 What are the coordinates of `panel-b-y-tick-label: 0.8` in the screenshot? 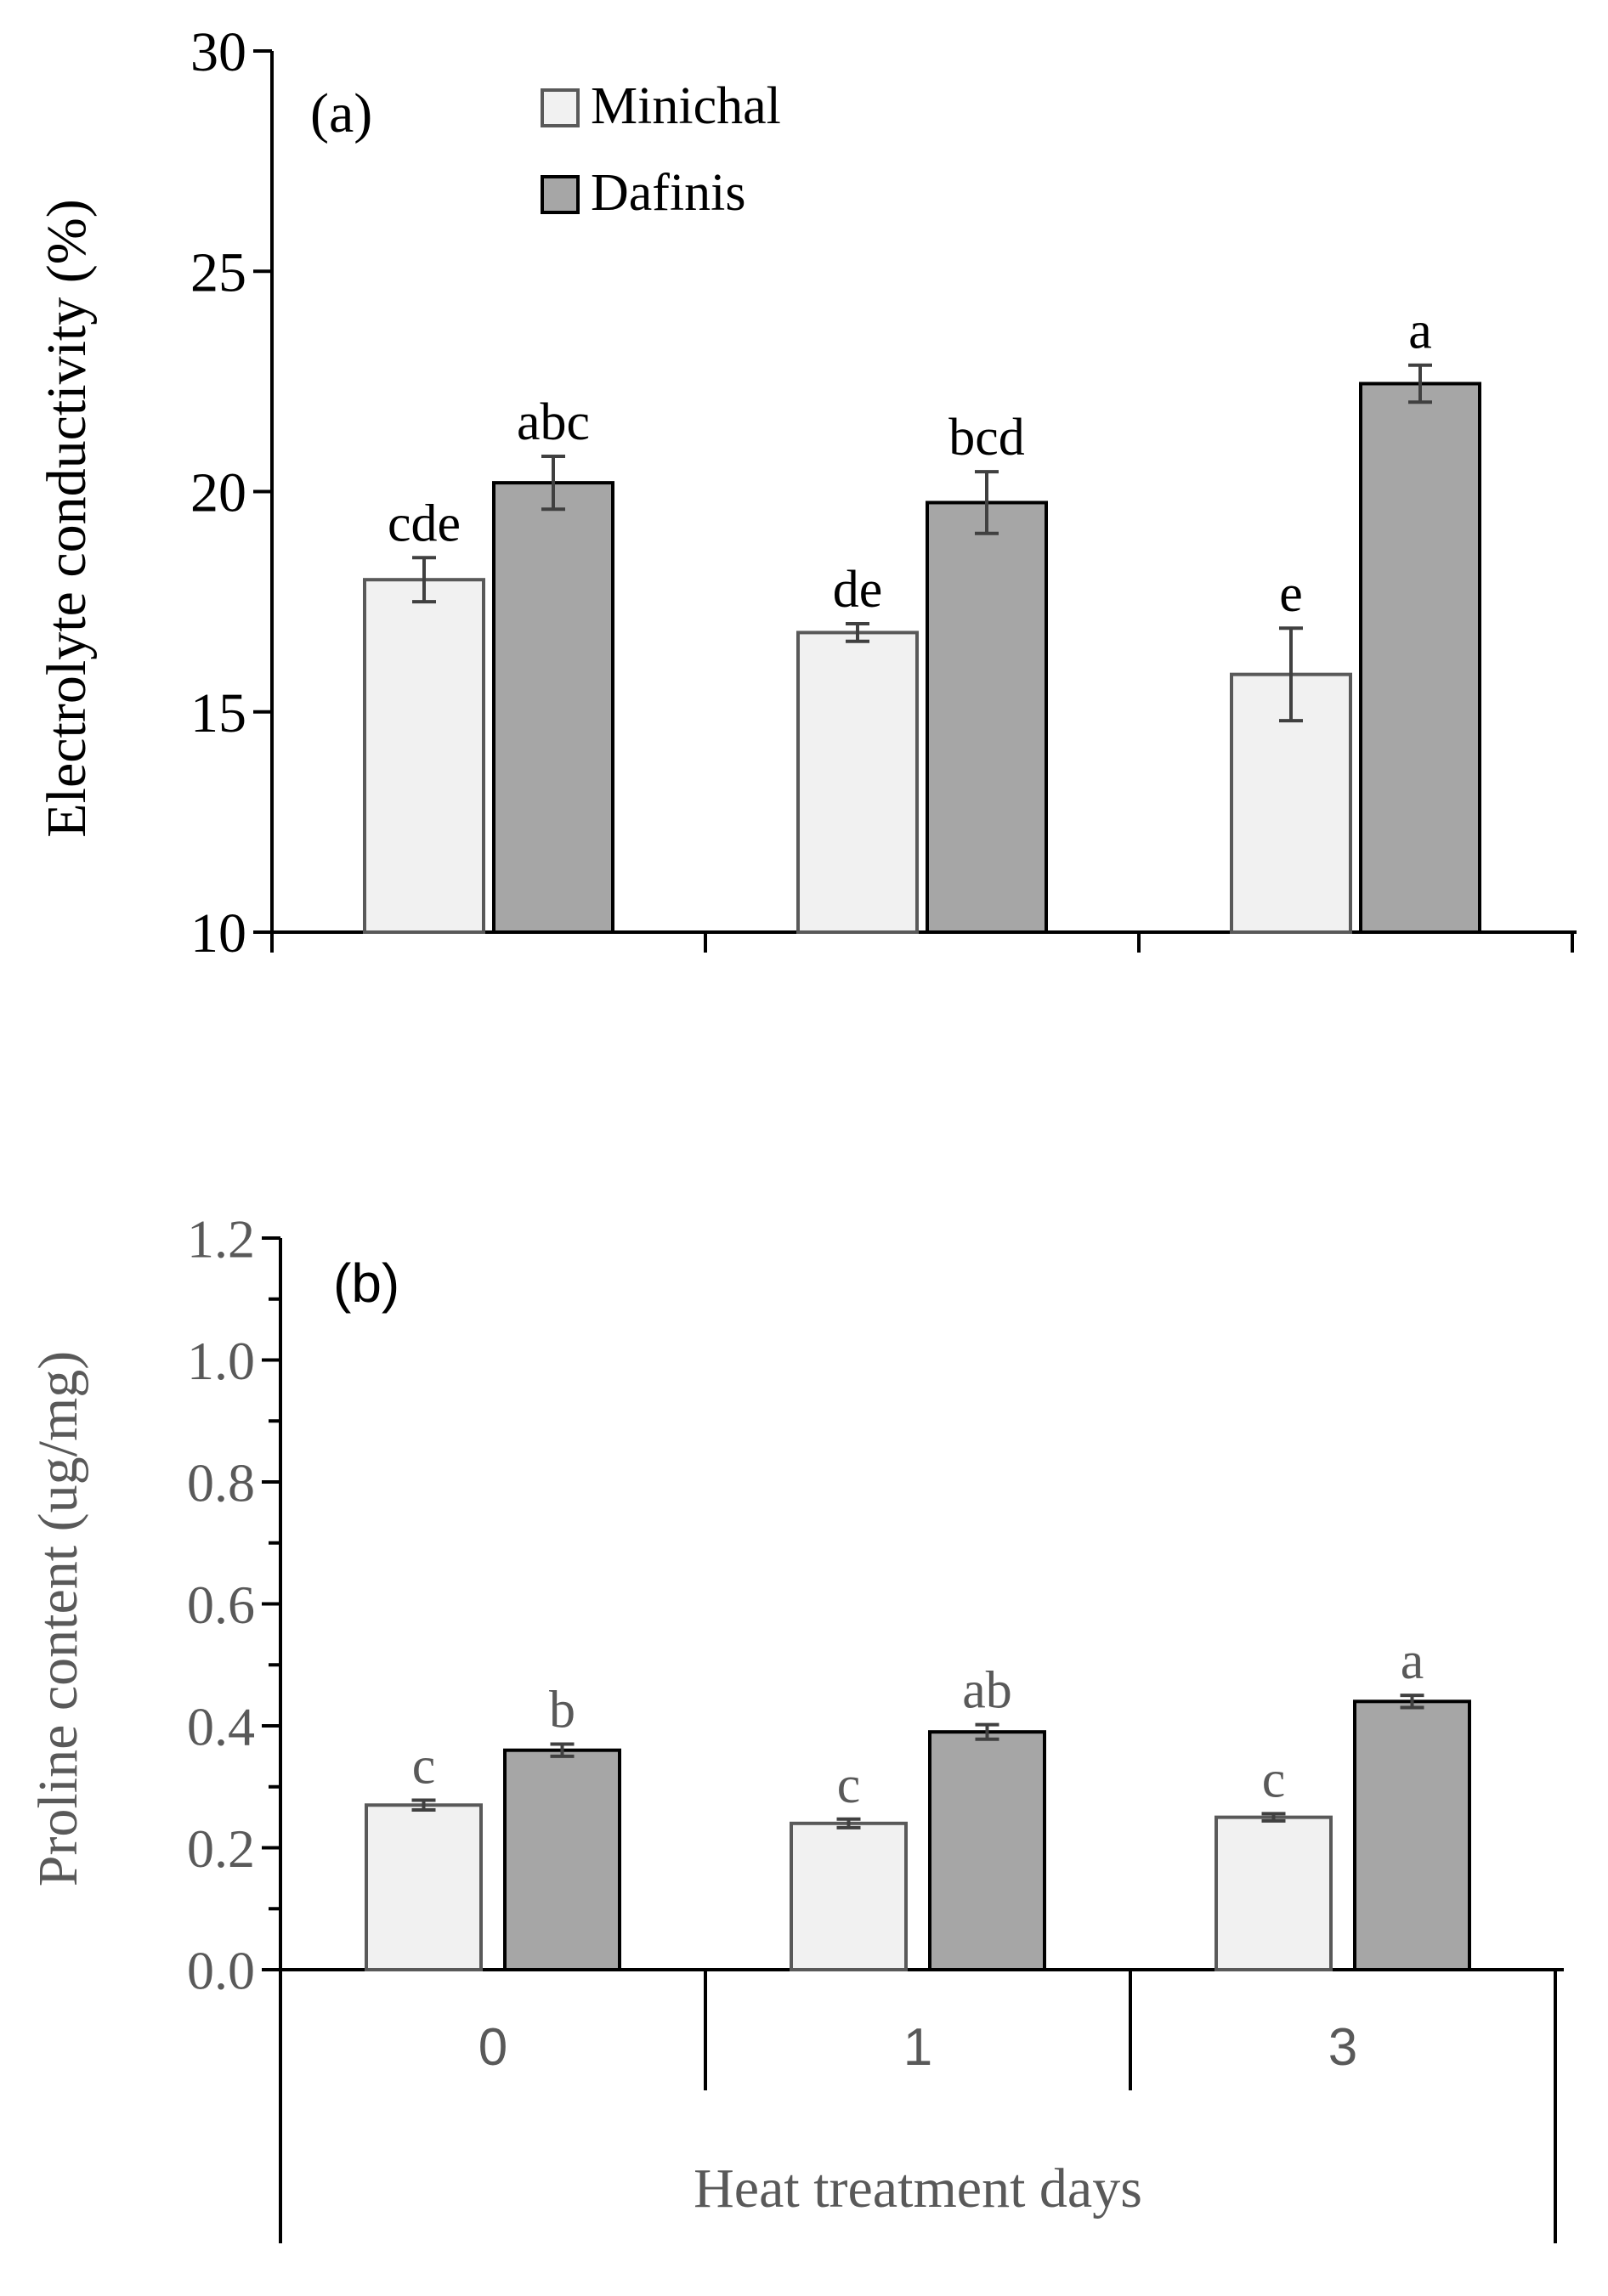 It's located at (221, 1482).